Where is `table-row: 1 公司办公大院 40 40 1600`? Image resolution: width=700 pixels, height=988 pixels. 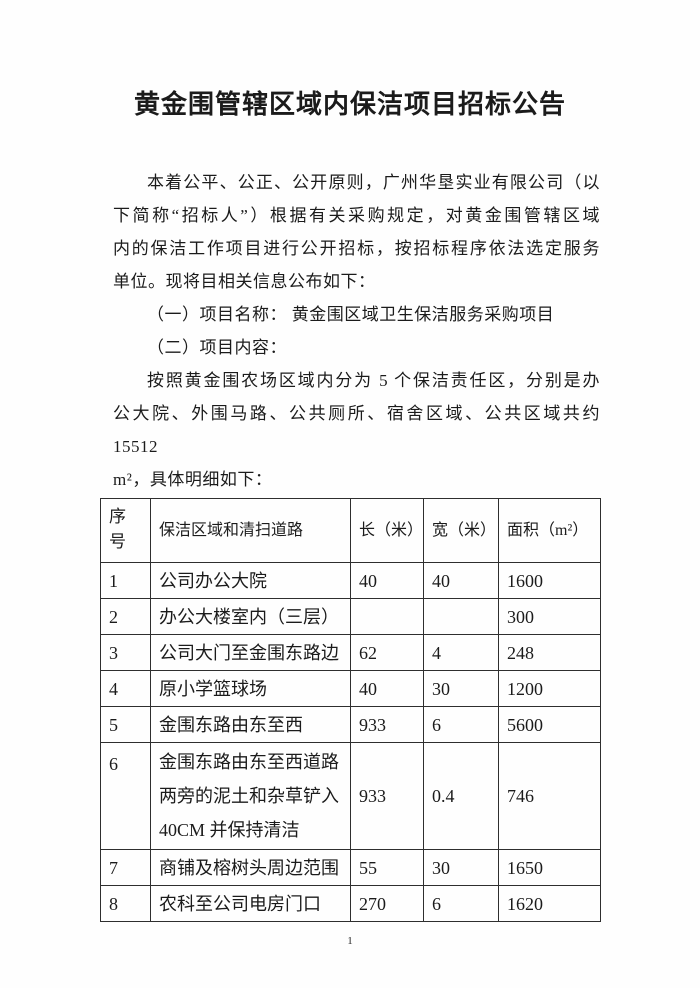
table-row: 1 公司办公大院 40 40 1600 is located at coordinates (350, 580).